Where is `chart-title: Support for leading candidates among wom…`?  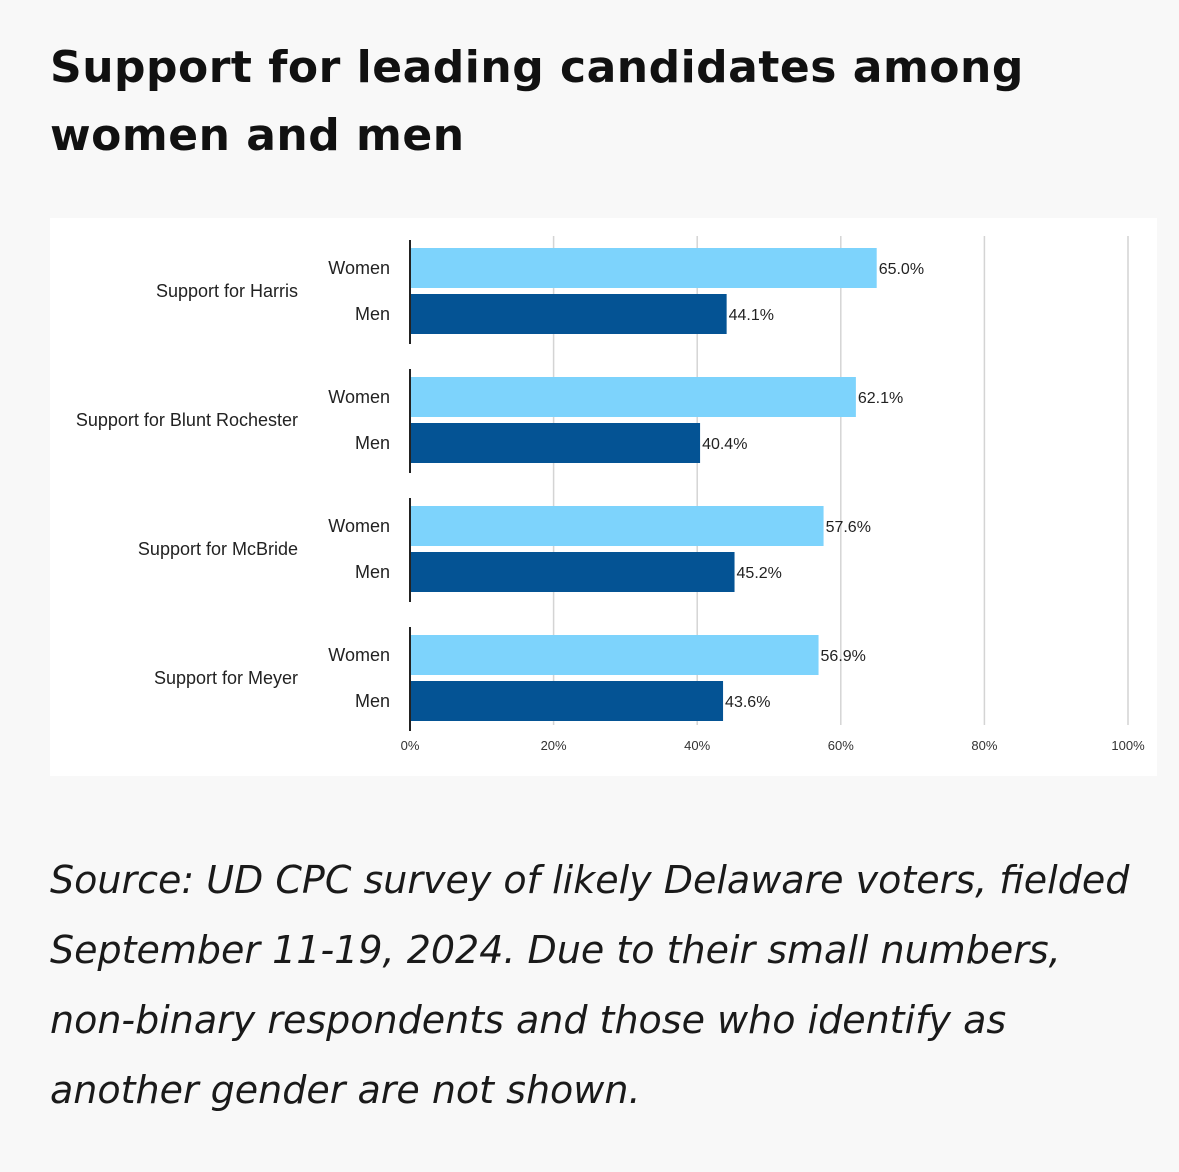 chart-title: Support for leading candidates among wom… is located at coordinates (537, 101).